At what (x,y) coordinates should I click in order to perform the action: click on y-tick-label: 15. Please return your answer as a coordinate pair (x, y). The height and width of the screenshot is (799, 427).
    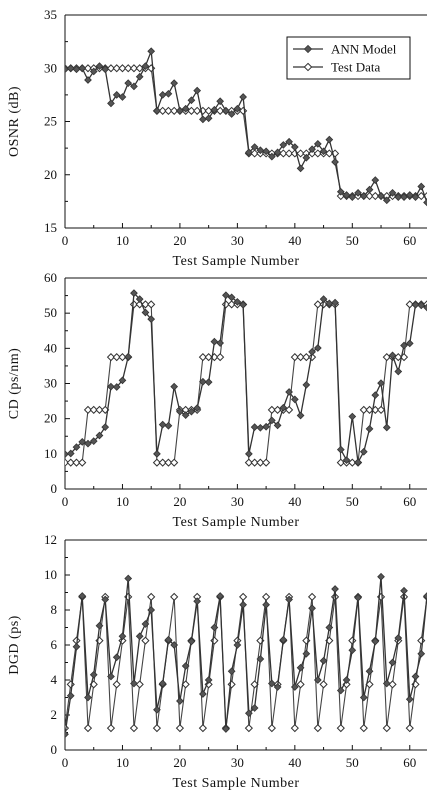
    Looking at the image, I should click on (50, 227).